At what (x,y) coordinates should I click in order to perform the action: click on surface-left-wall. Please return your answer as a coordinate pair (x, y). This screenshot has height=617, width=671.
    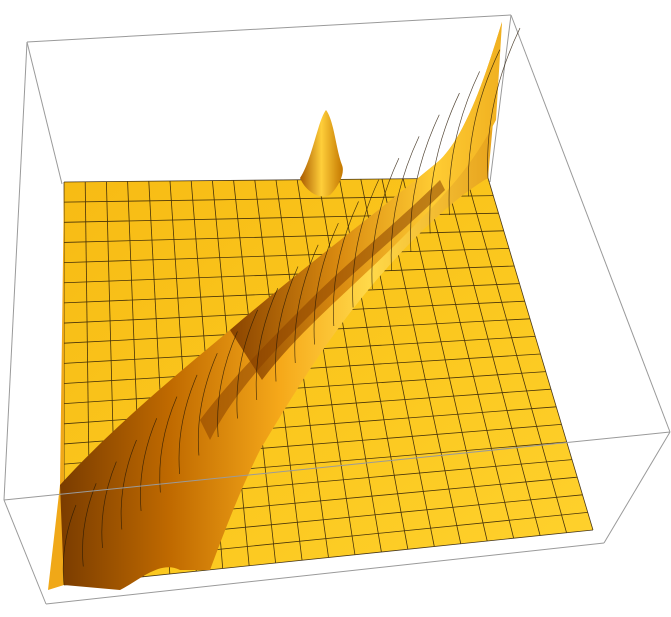
    Looking at the image, I should click on (56, 386).